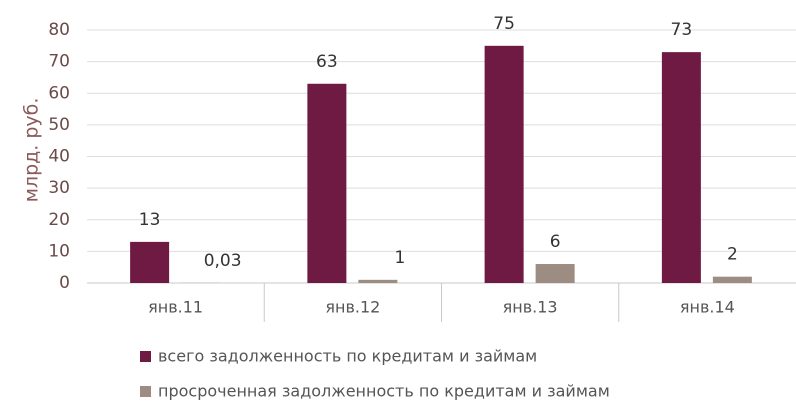  I want to click on x-tick-label: янв.12, so click(352, 307).